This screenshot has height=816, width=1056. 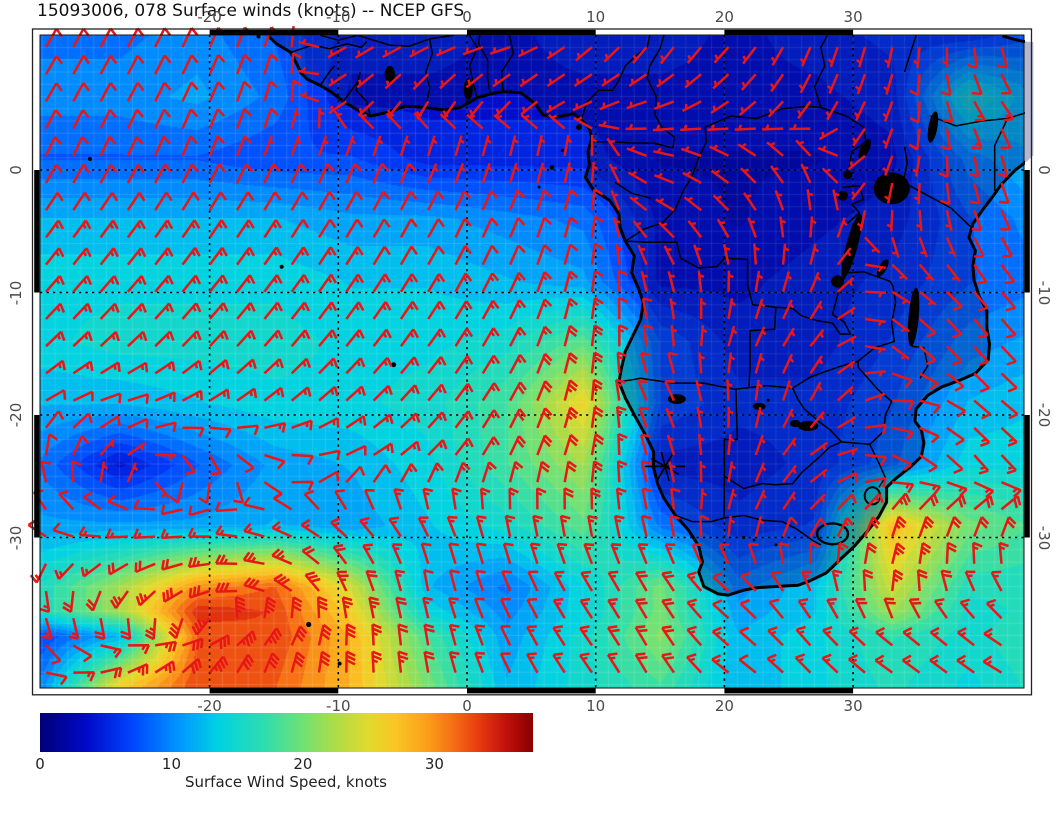 What do you see at coordinates (853, 17) in the screenshot?
I see `lon-tick-label-top: 30` at bounding box center [853, 17].